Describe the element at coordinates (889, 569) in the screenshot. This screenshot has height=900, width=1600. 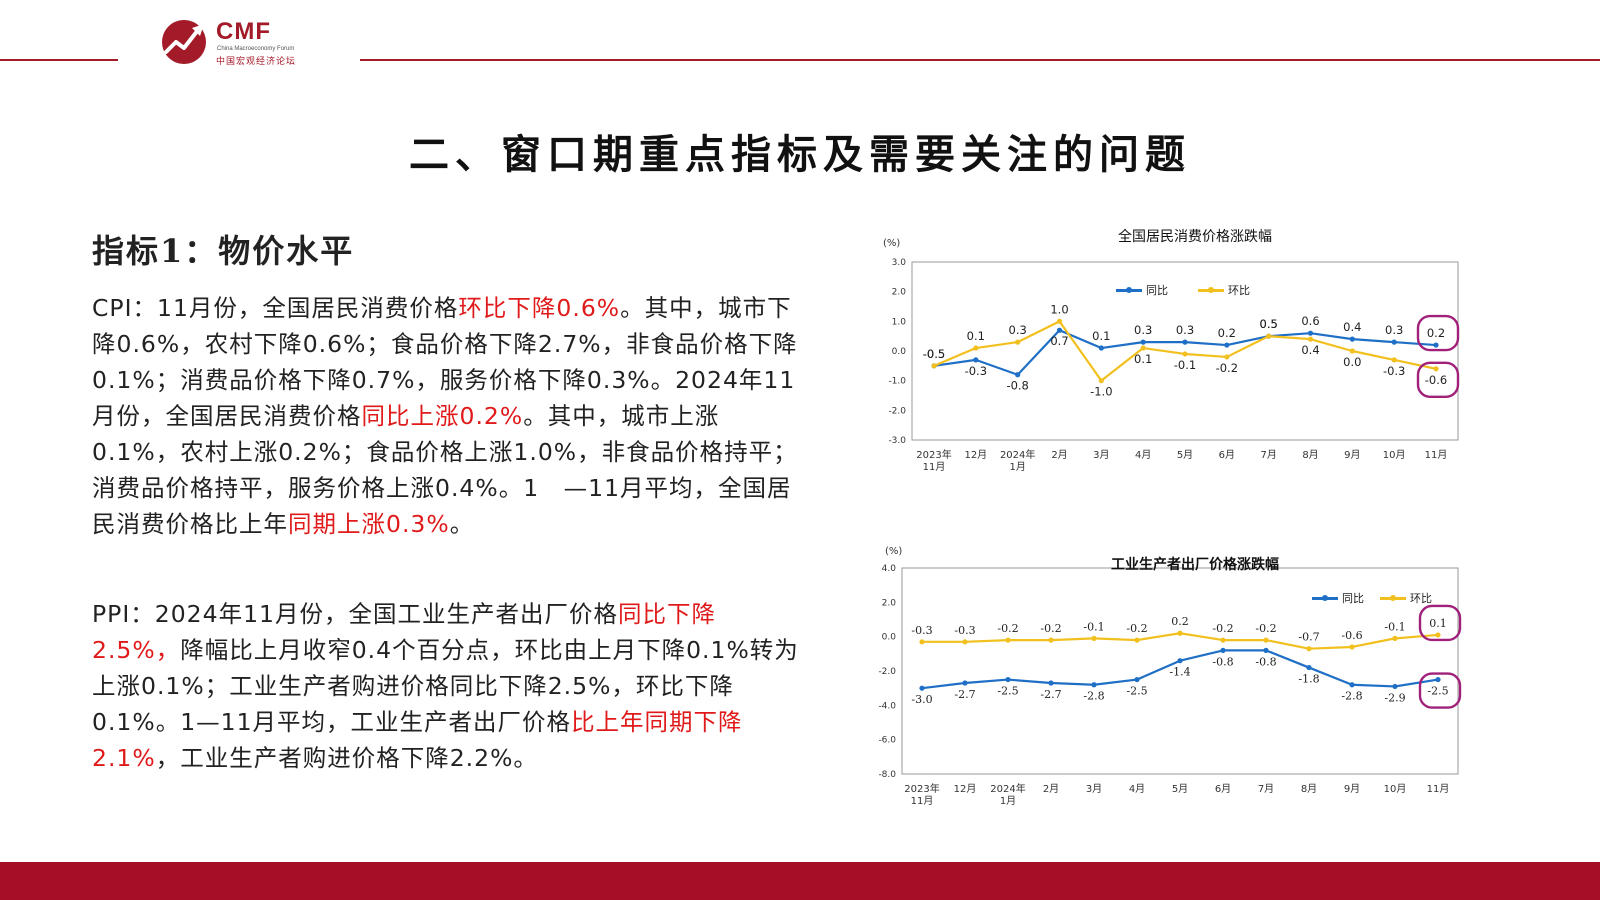
I see `y-tick-label: 4.0` at that location.